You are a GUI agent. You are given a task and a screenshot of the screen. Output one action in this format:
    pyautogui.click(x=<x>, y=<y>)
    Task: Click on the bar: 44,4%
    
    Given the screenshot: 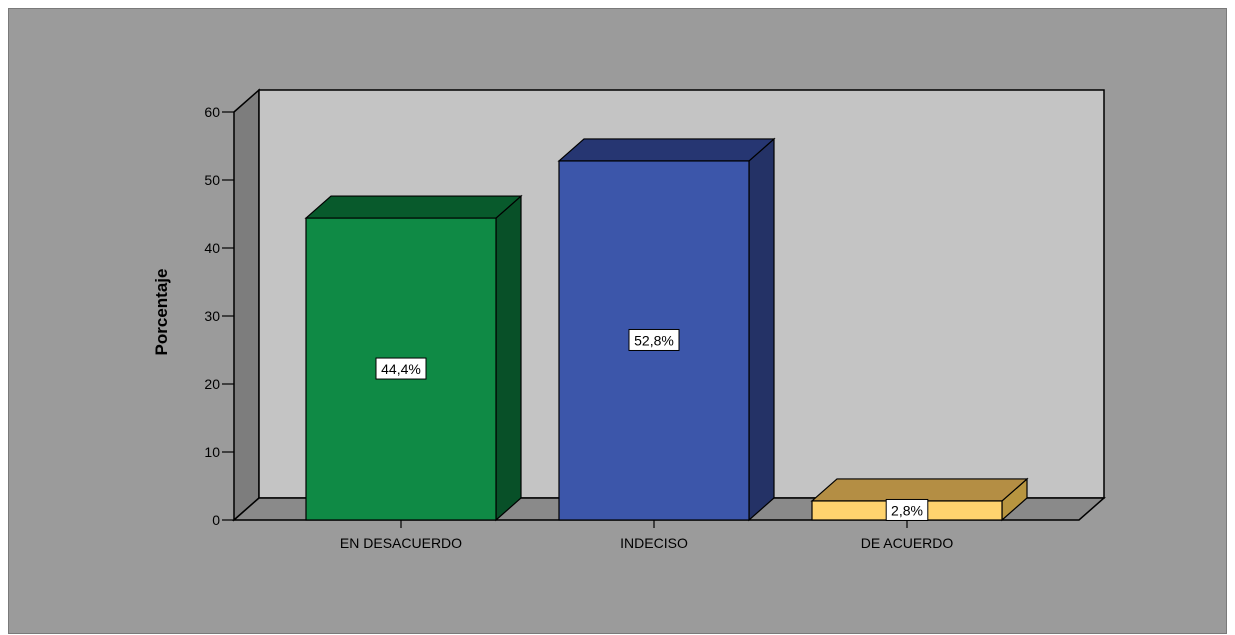 What is the action you would take?
    pyautogui.click(x=413, y=358)
    